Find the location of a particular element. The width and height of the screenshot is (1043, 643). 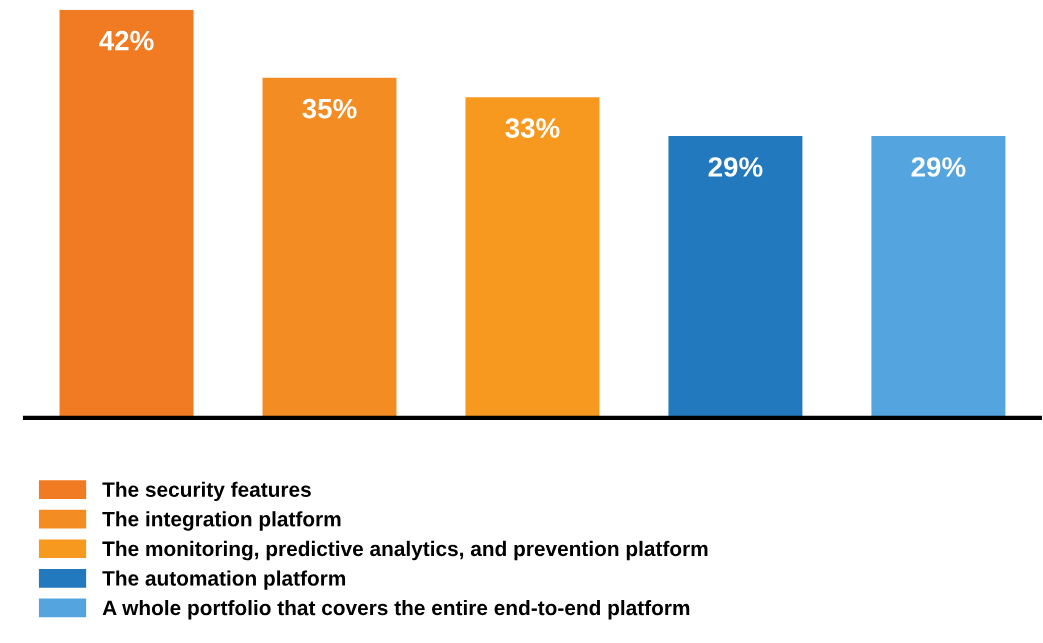

data-label: 35% is located at coordinates (329, 108).